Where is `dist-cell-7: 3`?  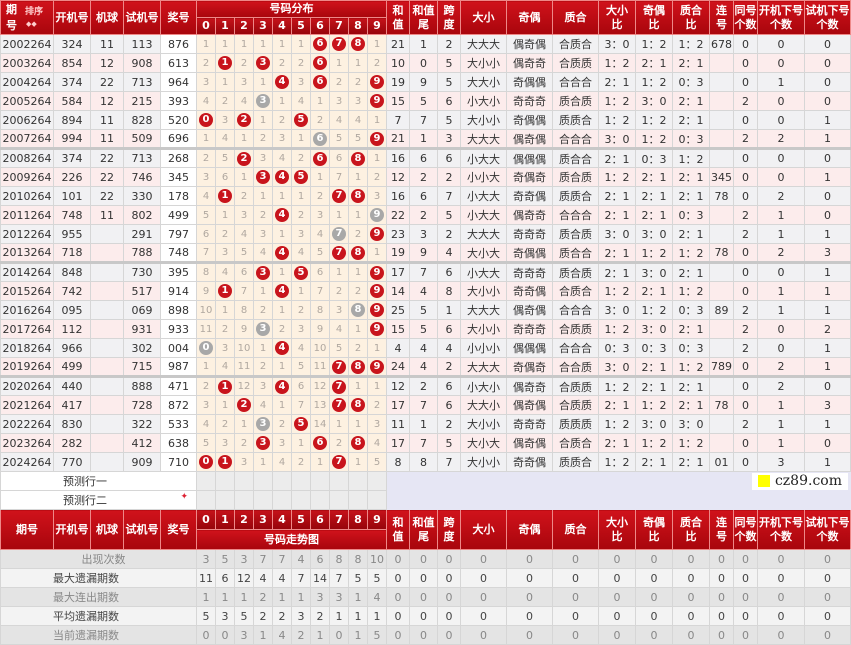
dist-cell-7: 3 is located at coordinates (339, 101).